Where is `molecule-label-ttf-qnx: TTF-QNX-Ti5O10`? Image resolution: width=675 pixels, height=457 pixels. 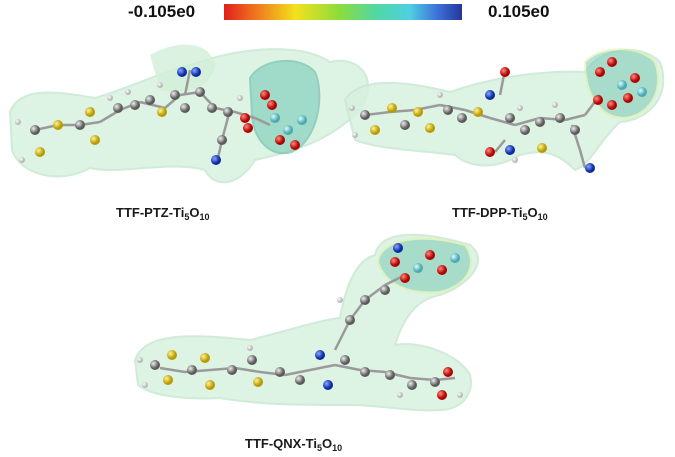 molecule-label-ttf-qnx: TTF-QNX-Ti5O10 is located at coordinates (294, 444).